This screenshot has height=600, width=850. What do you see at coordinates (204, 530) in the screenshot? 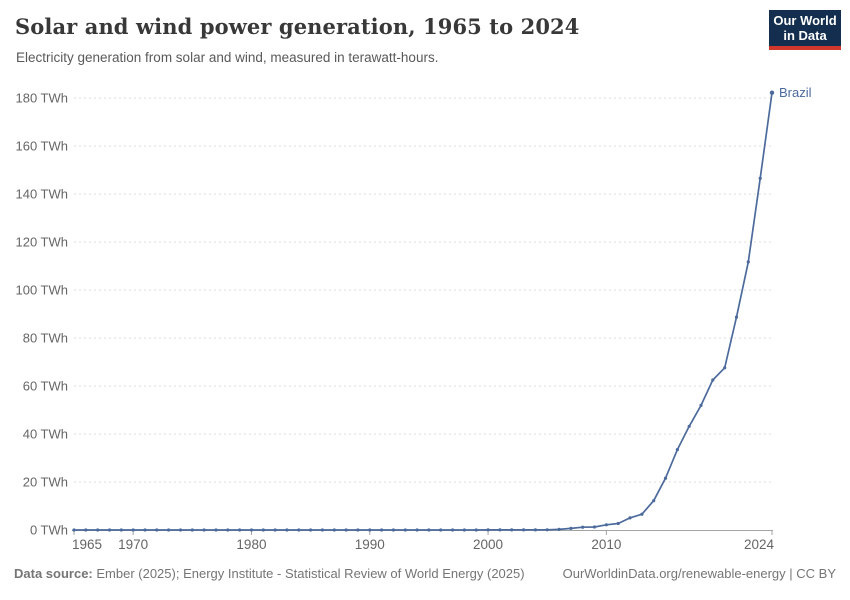
I see `data-point-1976` at bounding box center [204, 530].